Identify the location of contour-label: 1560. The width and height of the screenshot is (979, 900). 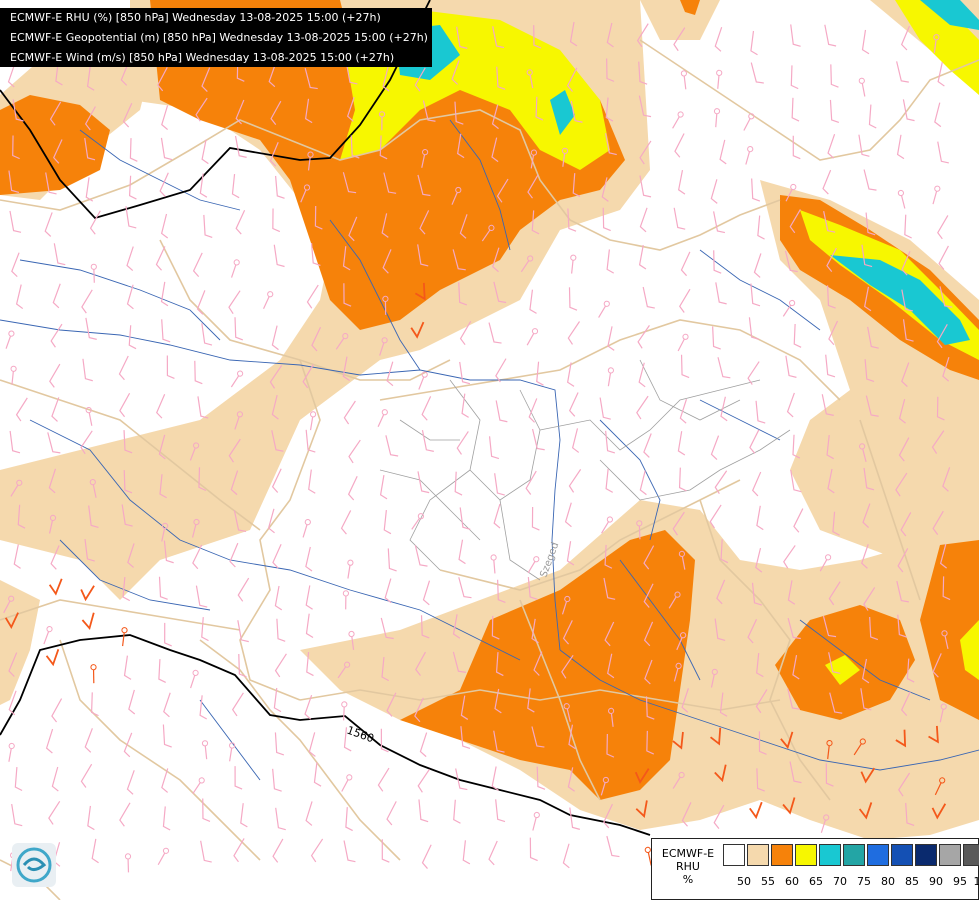
(360, 735).